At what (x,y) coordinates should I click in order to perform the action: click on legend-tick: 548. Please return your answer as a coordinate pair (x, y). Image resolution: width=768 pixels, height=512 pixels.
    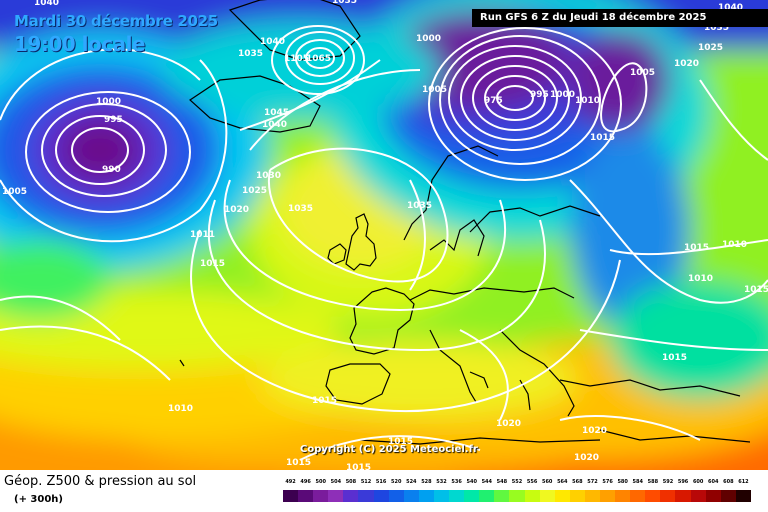
    Looking at the image, I should click on (502, 482).